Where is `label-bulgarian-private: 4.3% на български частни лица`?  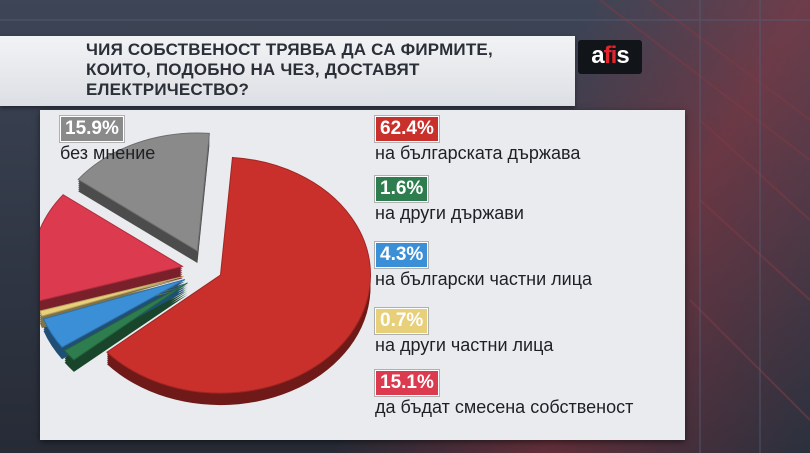 label-bulgarian-private: 4.3% на български частни лица is located at coordinates (483, 265).